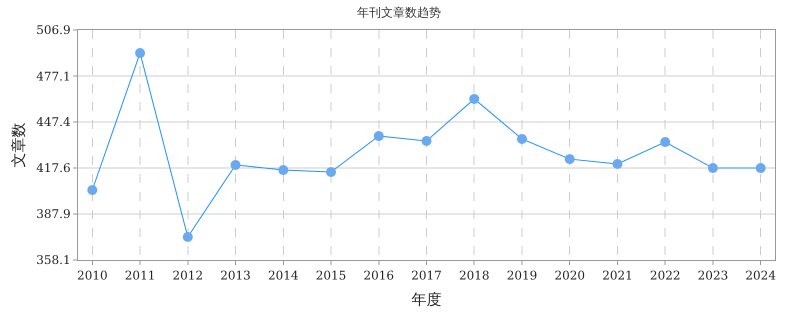  Describe the element at coordinates (188, 275) in the screenshot. I see `x-tick-label: 2012` at that location.